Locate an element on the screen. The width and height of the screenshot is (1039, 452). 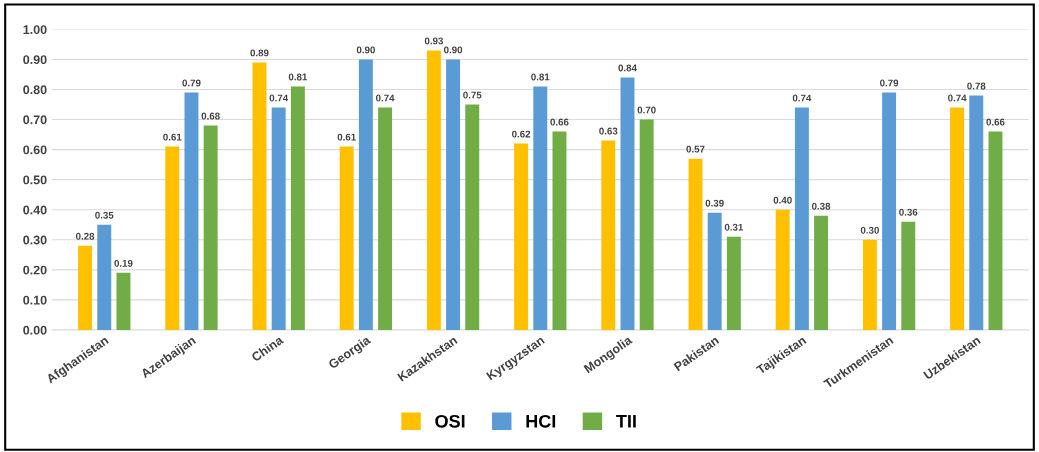
y-tick-label: 0.60 is located at coordinates (35, 150).